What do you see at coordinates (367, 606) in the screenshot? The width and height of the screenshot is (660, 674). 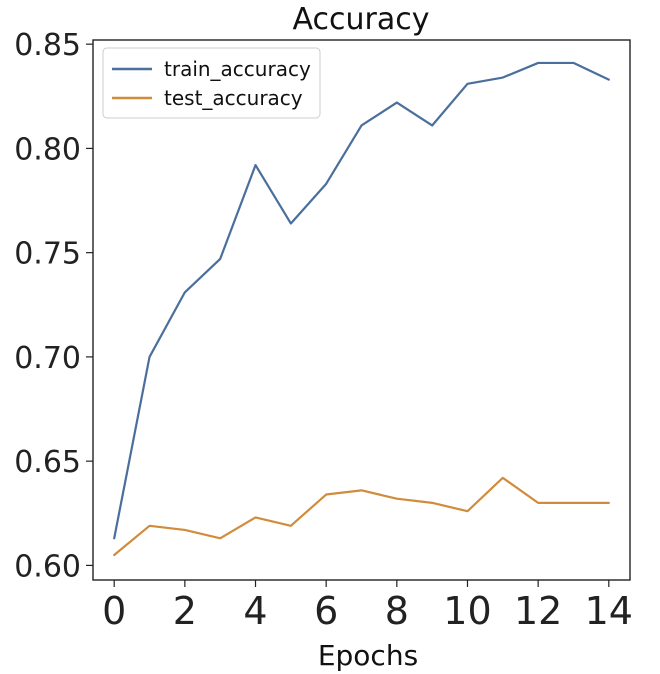 I see `x-axis: 0 2 4 6 8 10 12 14` at bounding box center [367, 606].